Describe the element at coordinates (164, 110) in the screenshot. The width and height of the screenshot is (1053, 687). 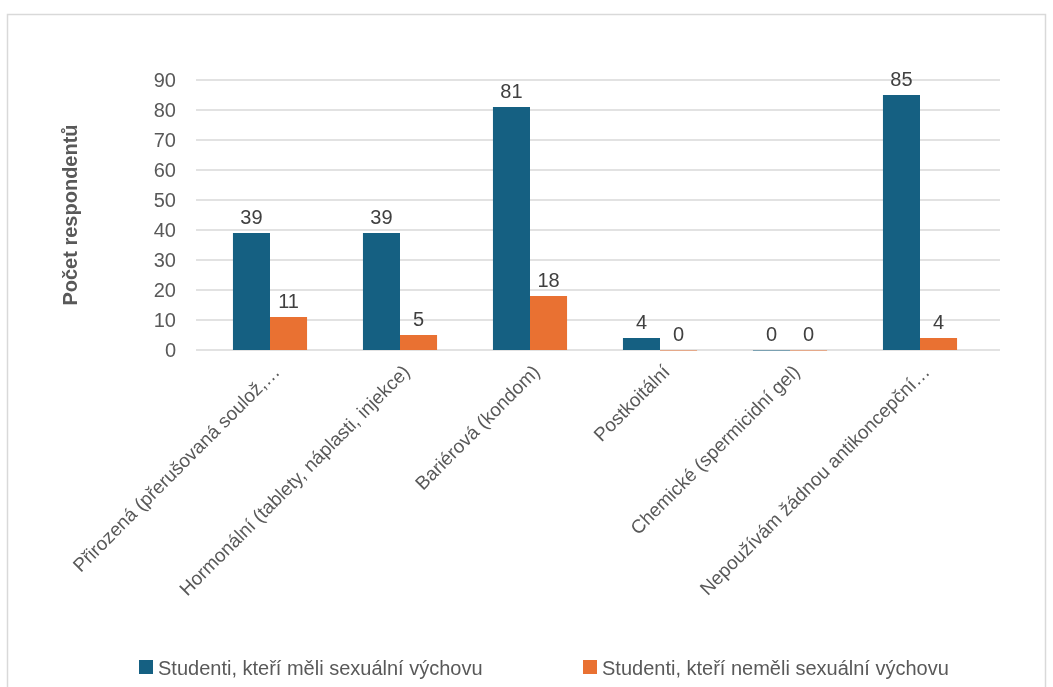
I see `y-tick-label: 80` at that location.